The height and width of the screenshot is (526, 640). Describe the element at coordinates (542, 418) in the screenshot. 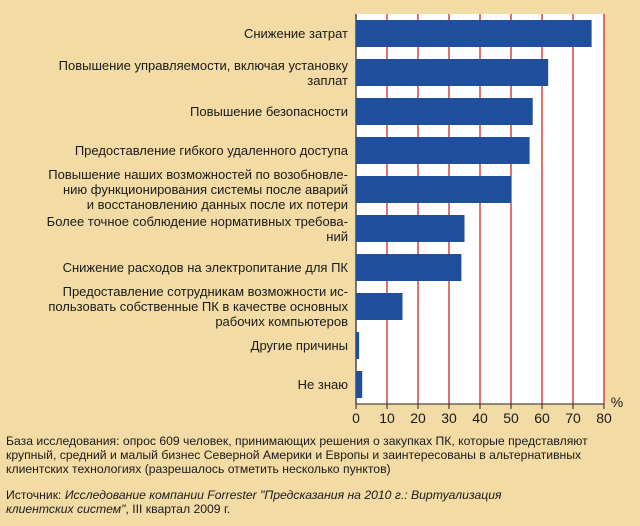

I see `x-tick-label: 60` at that location.